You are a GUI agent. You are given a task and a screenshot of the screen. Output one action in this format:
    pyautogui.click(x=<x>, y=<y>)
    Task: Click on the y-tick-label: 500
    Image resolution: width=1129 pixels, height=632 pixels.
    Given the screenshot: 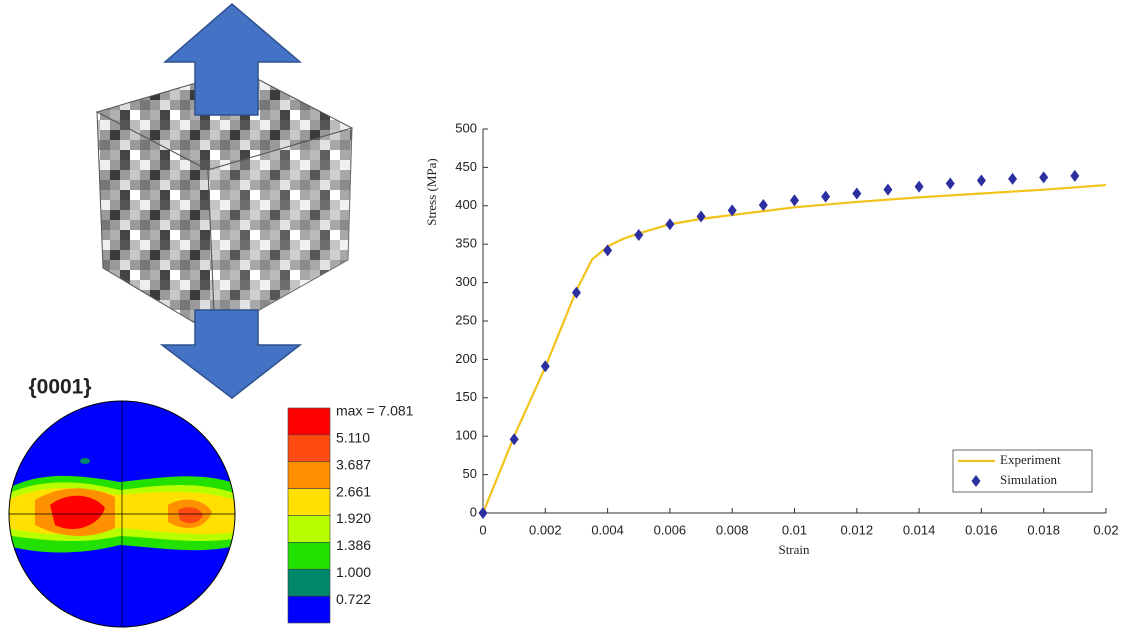 What is the action you would take?
    pyautogui.click(x=466, y=127)
    